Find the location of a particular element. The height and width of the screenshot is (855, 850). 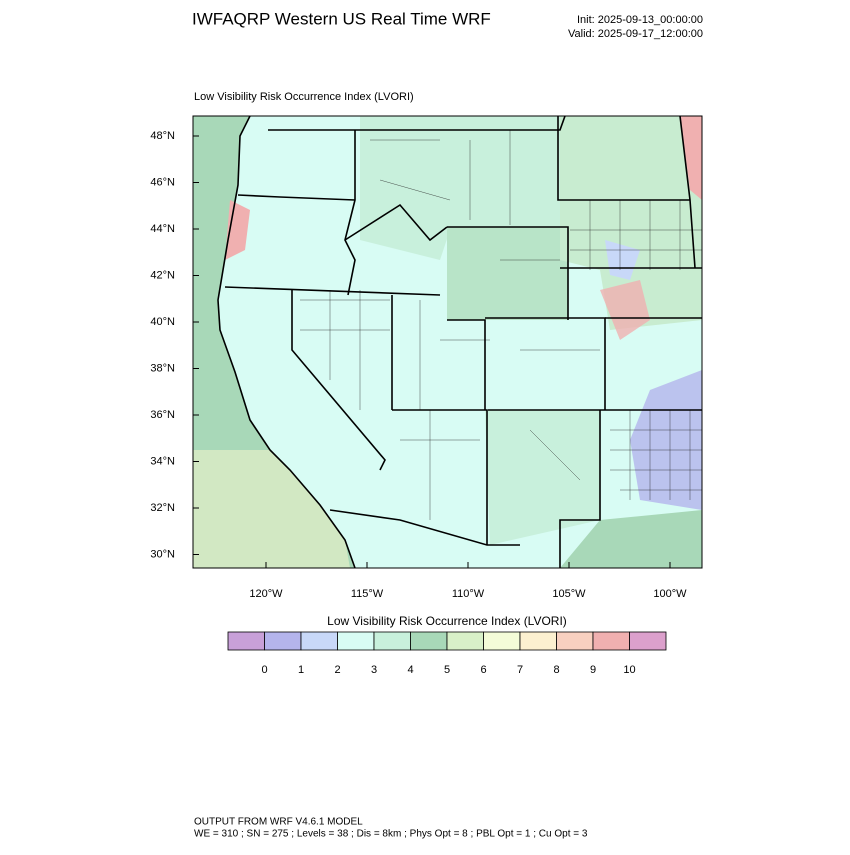

colorbar-label: 10 is located at coordinates (629, 670).